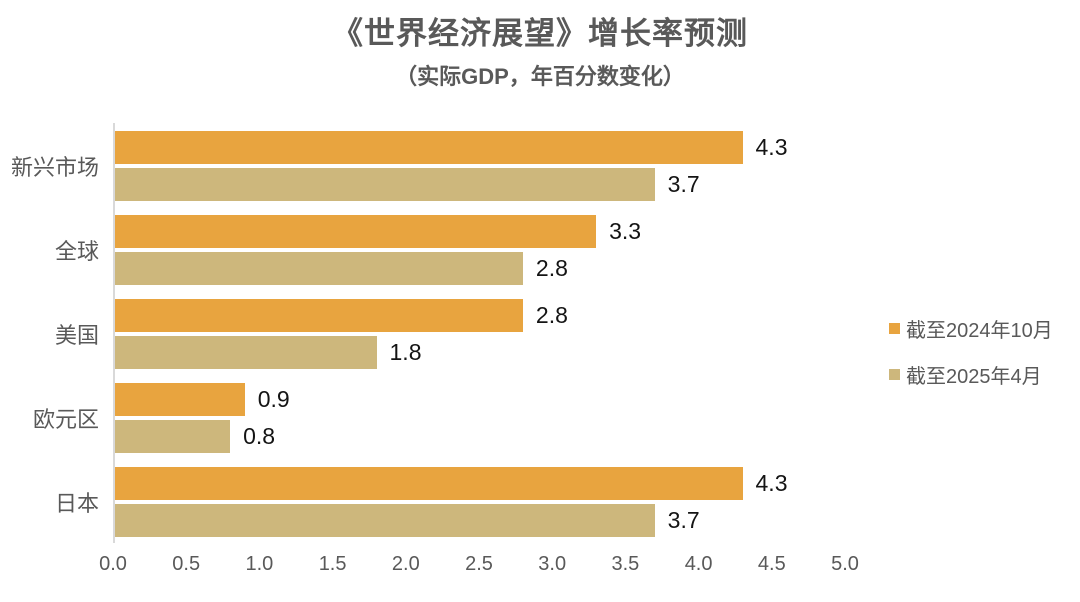  I want to click on x-tick-label: 3.5, so click(625, 563).